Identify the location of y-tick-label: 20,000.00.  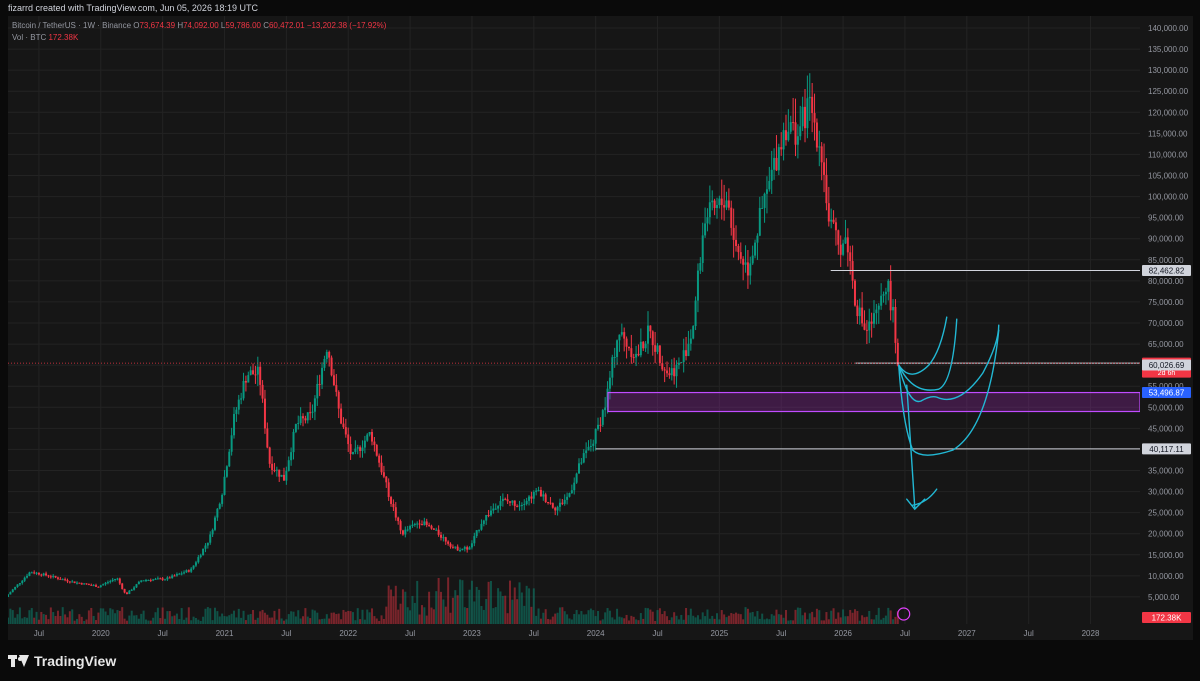
(1166, 534).